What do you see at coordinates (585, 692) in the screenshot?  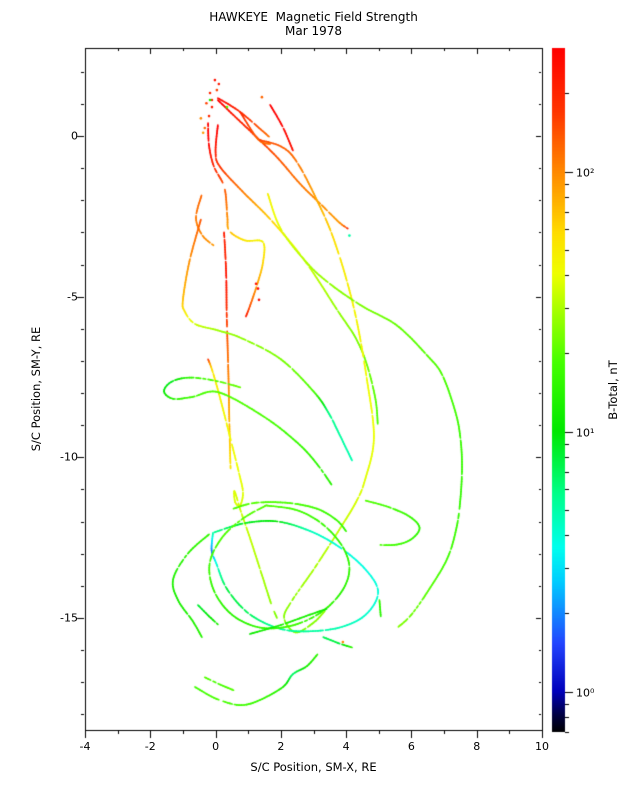 I see `colorbar-tick-label: 10⁰` at bounding box center [585, 692].